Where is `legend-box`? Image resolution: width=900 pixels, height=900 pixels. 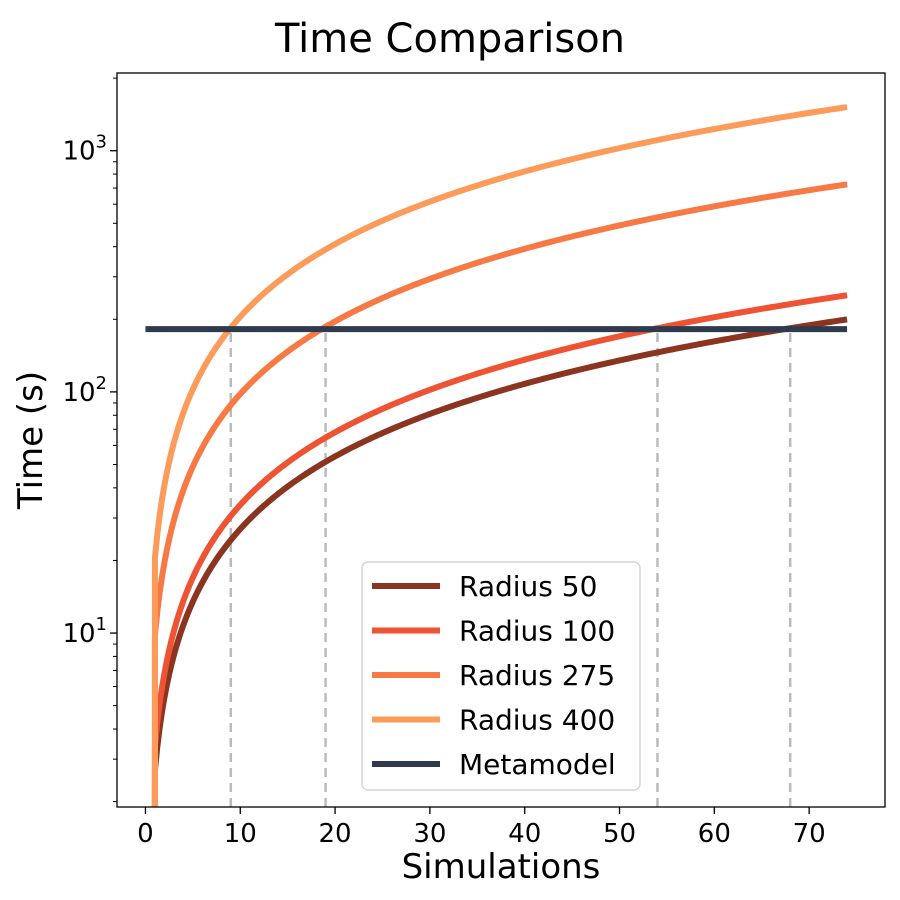
legend-box is located at coordinates (501, 676).